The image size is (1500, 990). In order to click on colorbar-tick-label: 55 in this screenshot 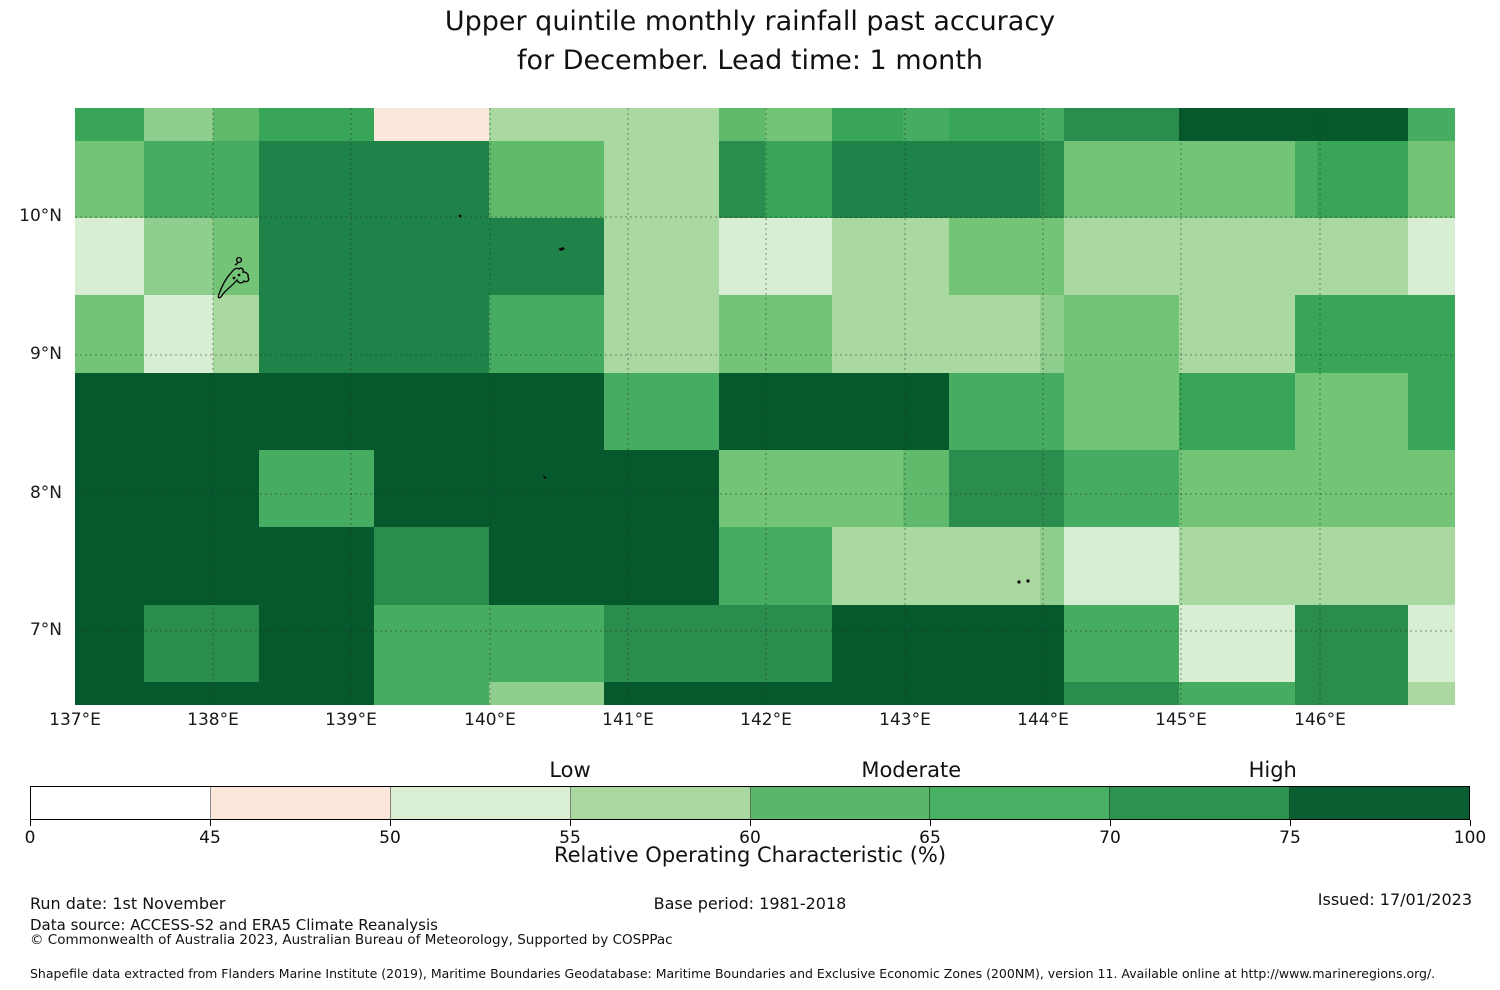, I will do `click(570, 838)`.